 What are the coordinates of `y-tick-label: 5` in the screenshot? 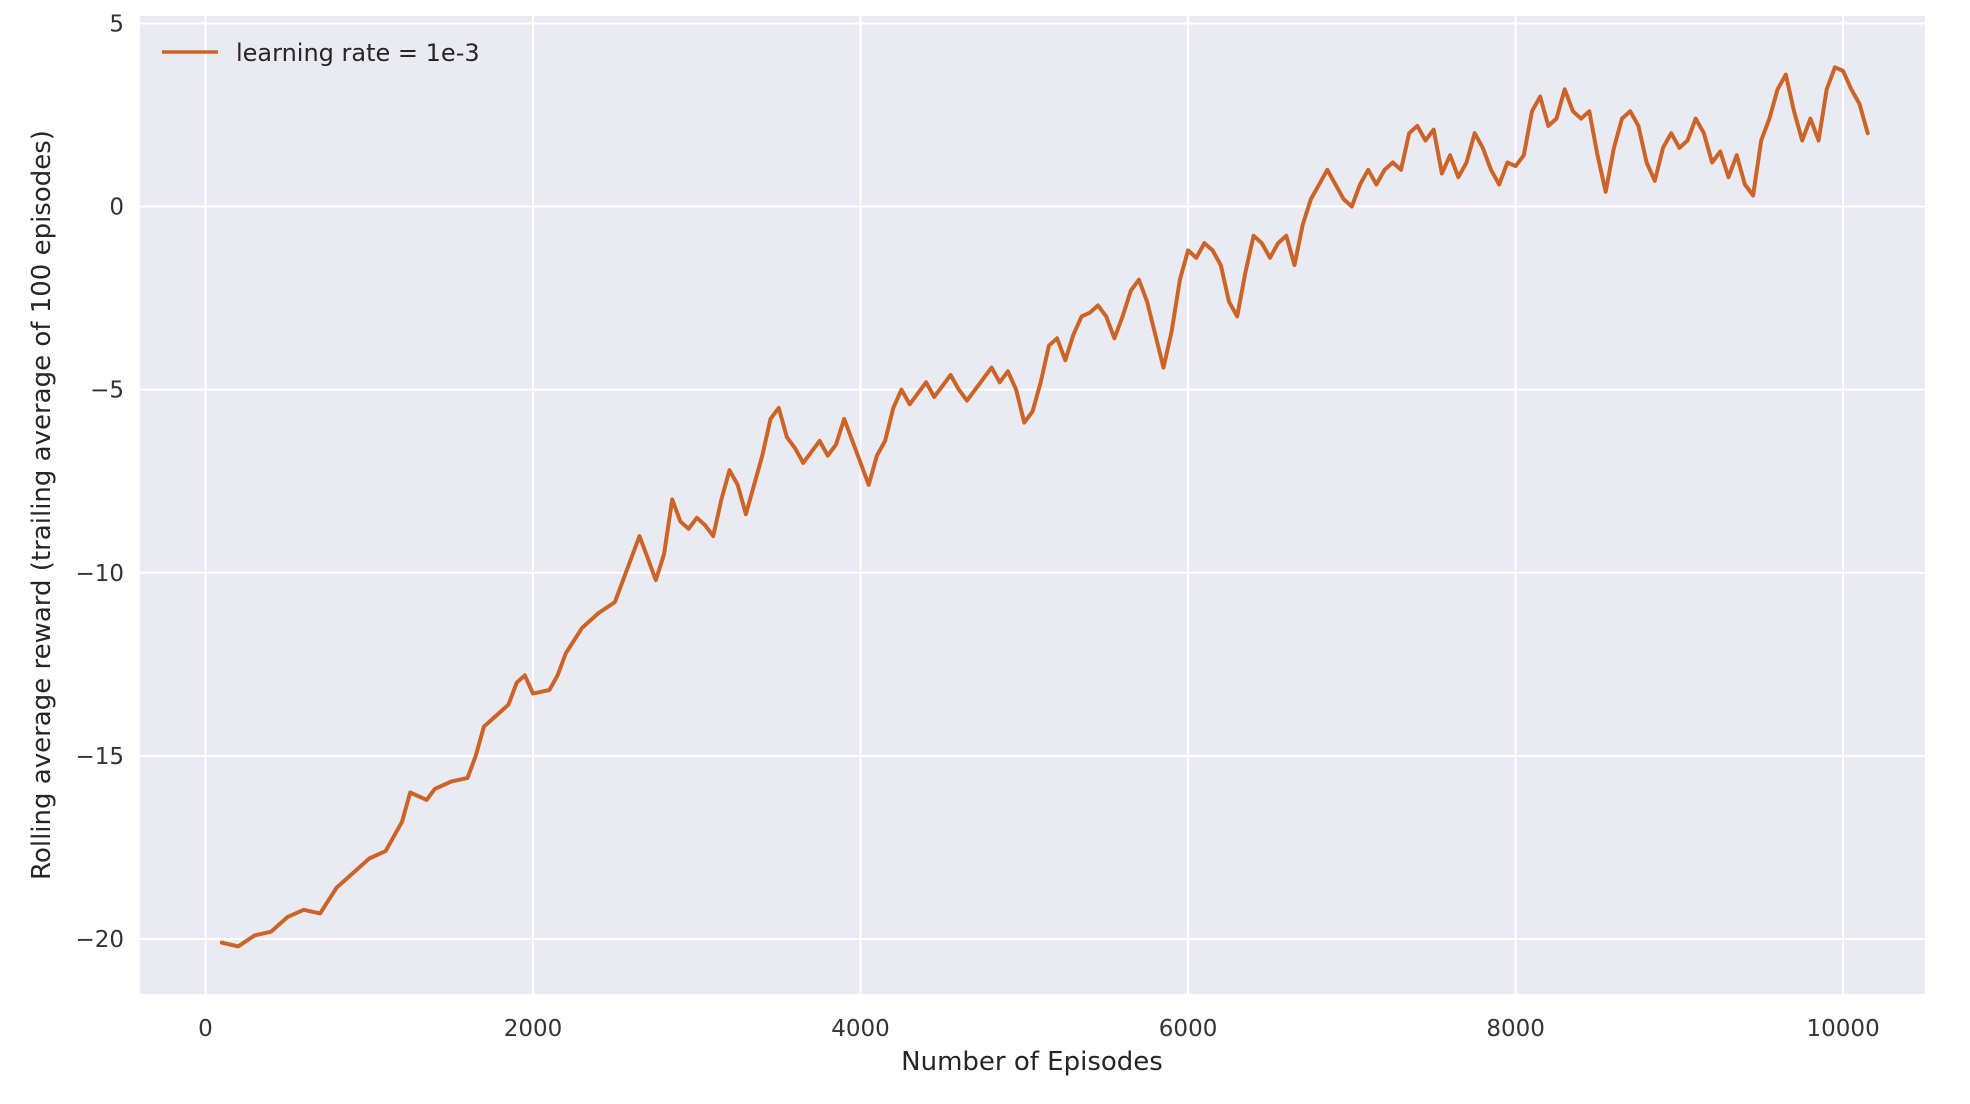 It's located at (116, 24).